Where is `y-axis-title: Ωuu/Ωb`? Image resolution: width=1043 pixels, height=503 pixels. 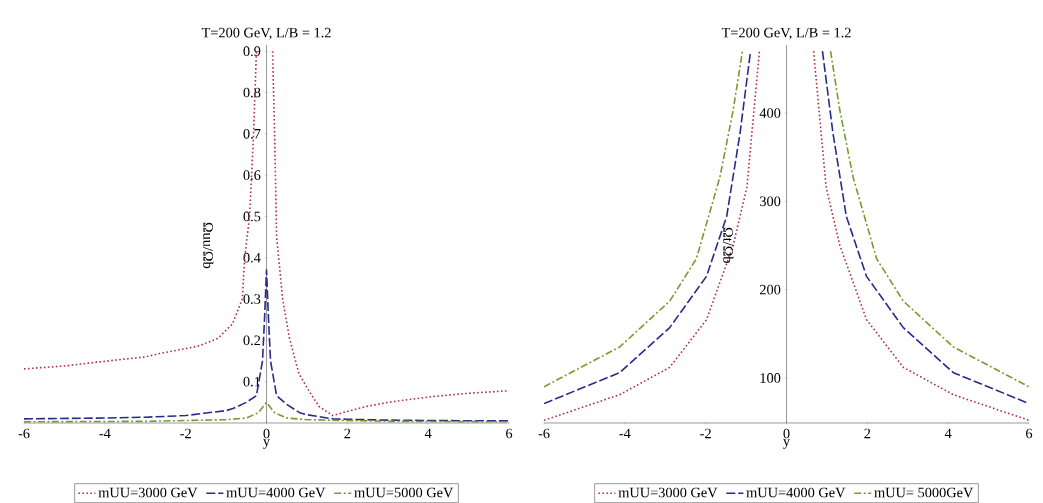
y-axis-title: Ωuu/Ωb is located at coordinates (208, 245).